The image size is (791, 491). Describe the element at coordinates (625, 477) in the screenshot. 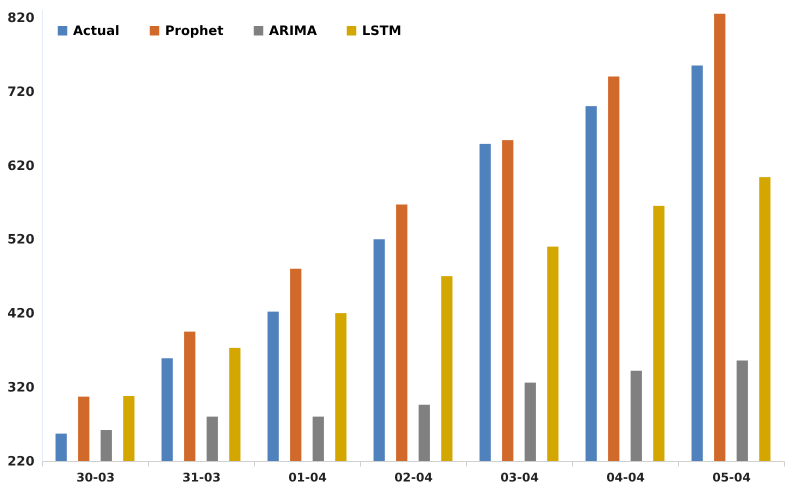

I see `x-tick-label: 04-04` at that location.